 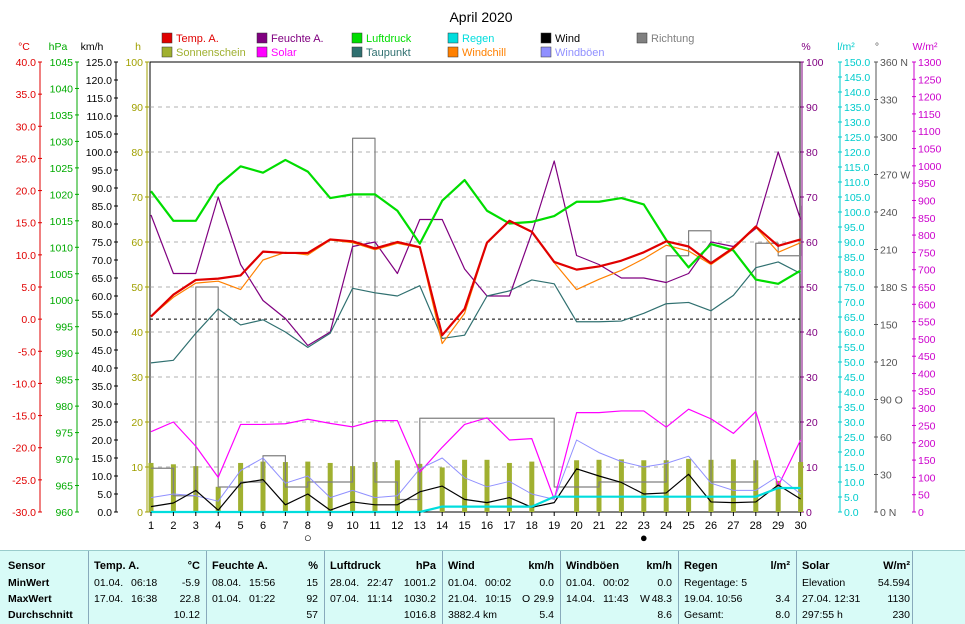 What do you see at coordinates (109, 583) in the screenshot?
I see `stats-temp-min-date: 01.04.` at bounding box center [109, 583].